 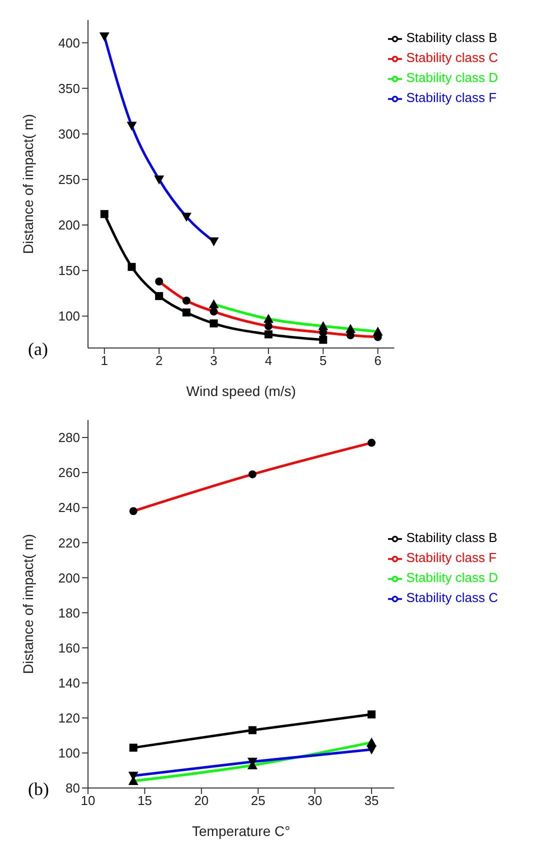 I want to click on x-tick-label: 30, so click(x=315, y=800).